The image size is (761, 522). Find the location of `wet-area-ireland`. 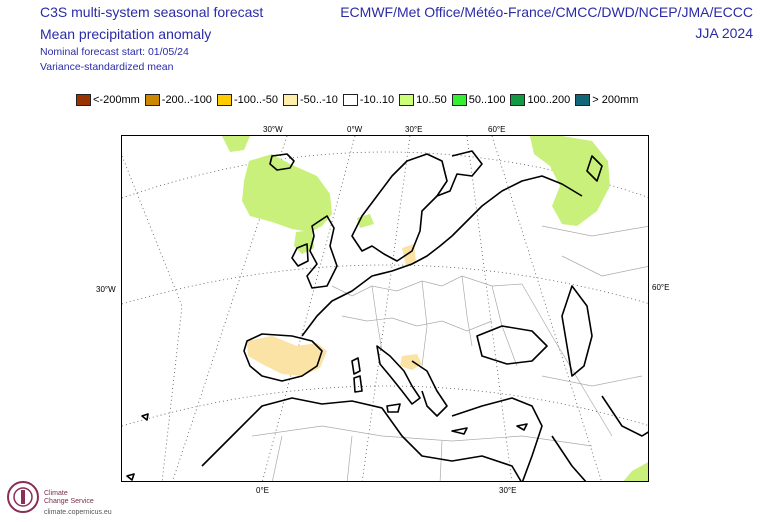

wet-area-ireland is located at coordinates (304, 242).